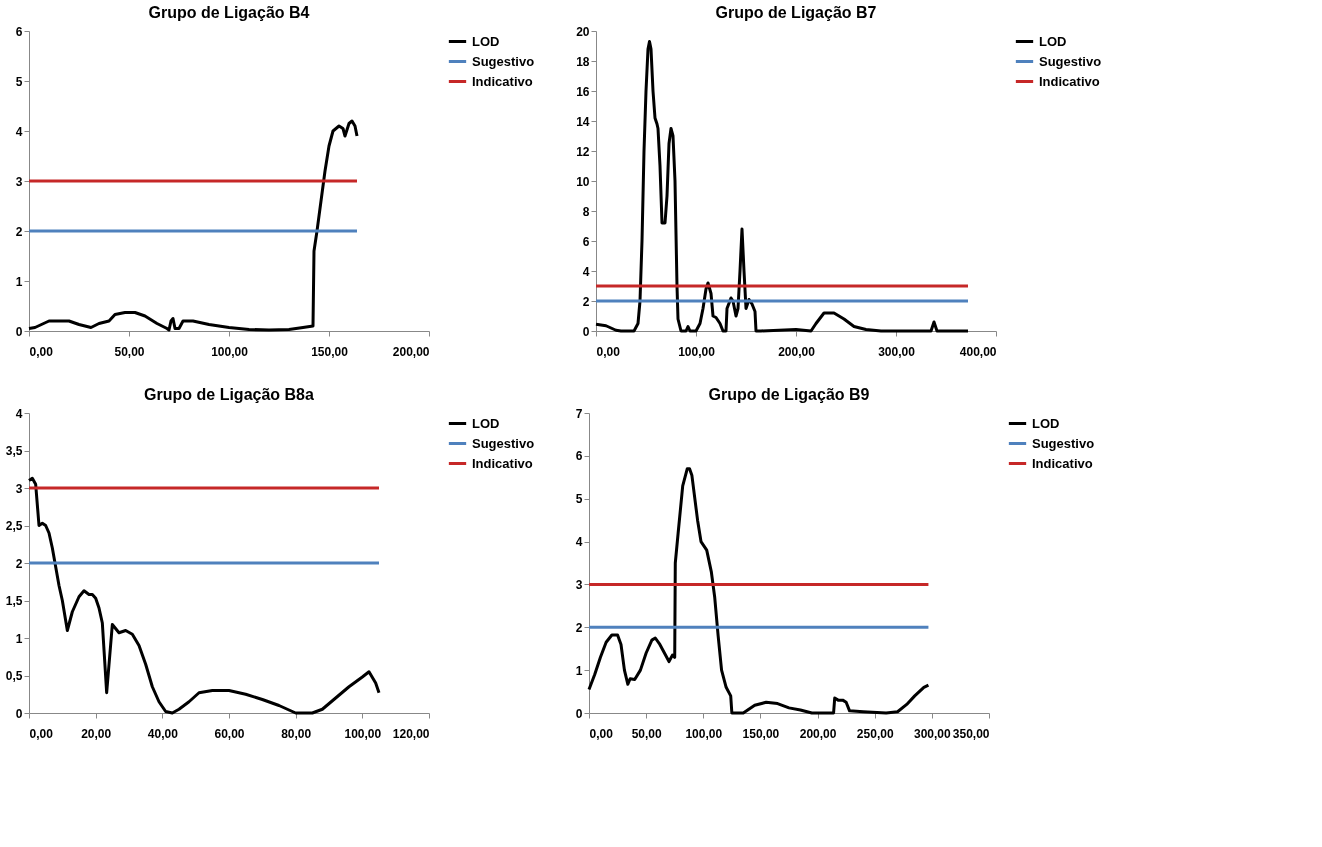  What do you see at coordinates (229, 394) in the screenshot?
I see `chart-title: Grupo de Ligação B8a` at bounding box center [229, 394].